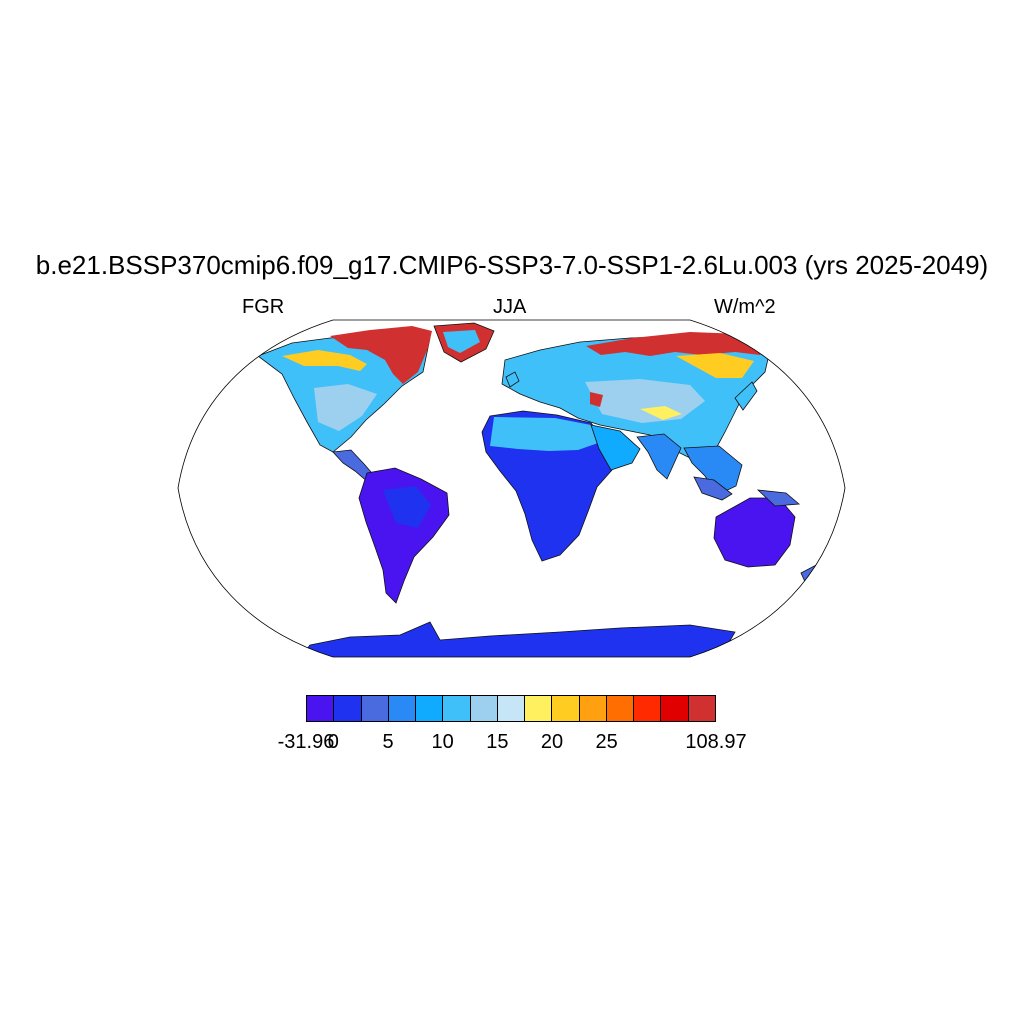 The height and width of the screenshot is (1024, 1024). Describe the element at coordinates (677, 344) in the screenshot. I see `siberia-warm` at that location.